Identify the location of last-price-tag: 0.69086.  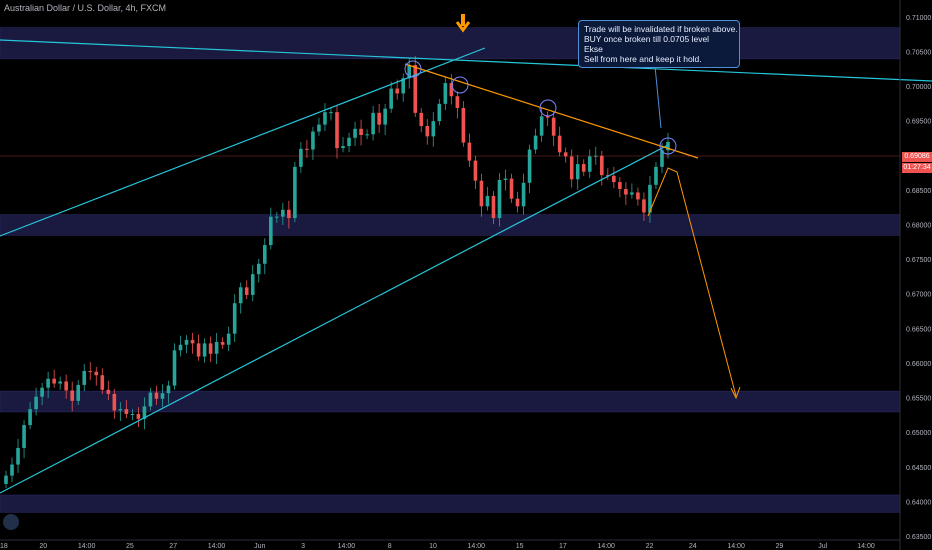
(917, 157).